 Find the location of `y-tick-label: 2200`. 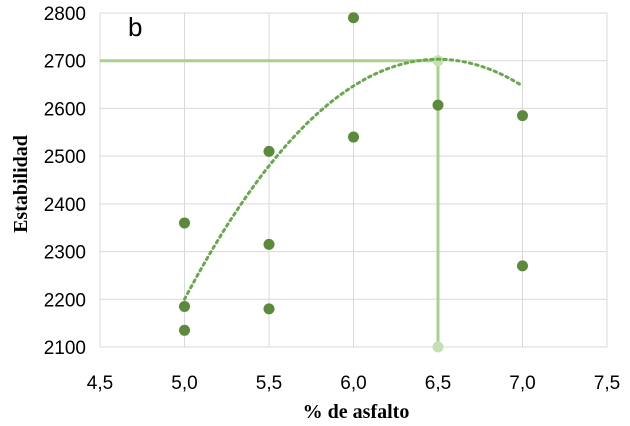

y-tick-label: 2200 is located at coordinates (65, 300).